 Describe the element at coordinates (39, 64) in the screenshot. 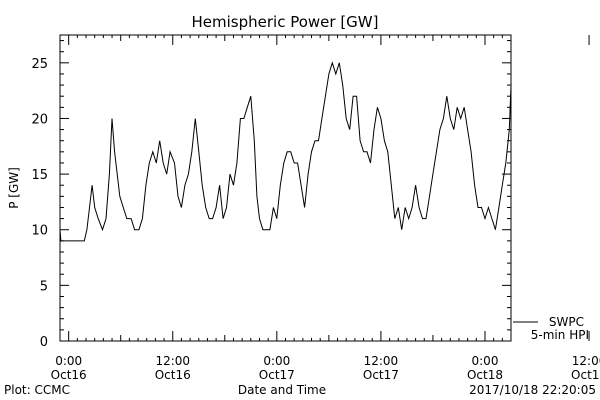

I see `y-tick-label: 25` at that location.